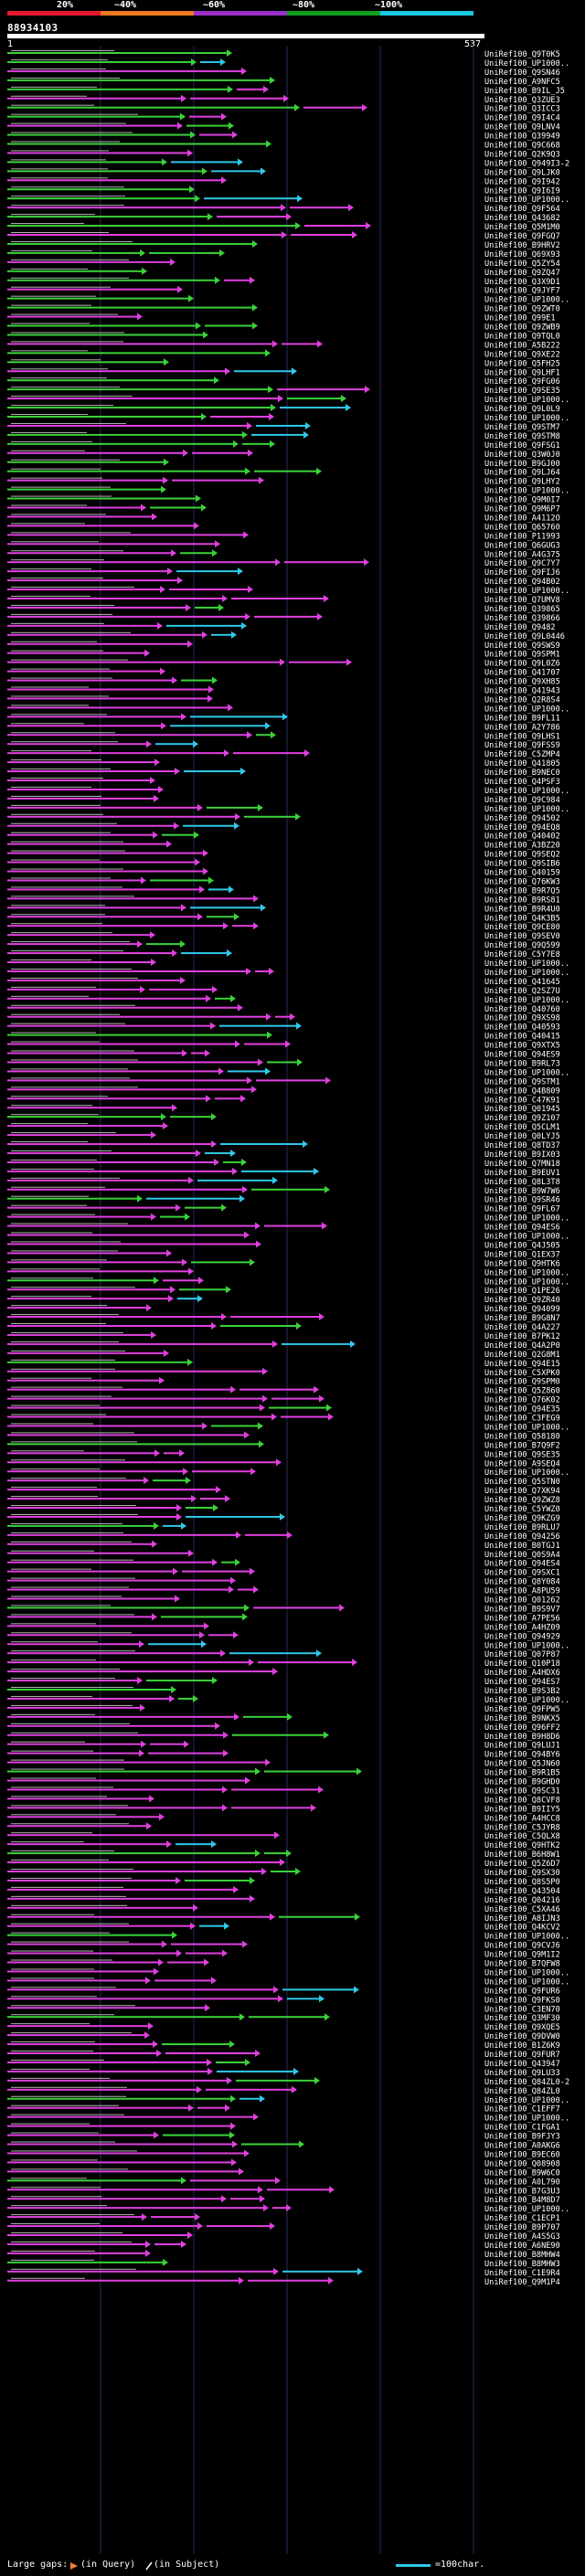  I want to click on hit-row: UniRef100_Q9JYF7, so click(284, 290).